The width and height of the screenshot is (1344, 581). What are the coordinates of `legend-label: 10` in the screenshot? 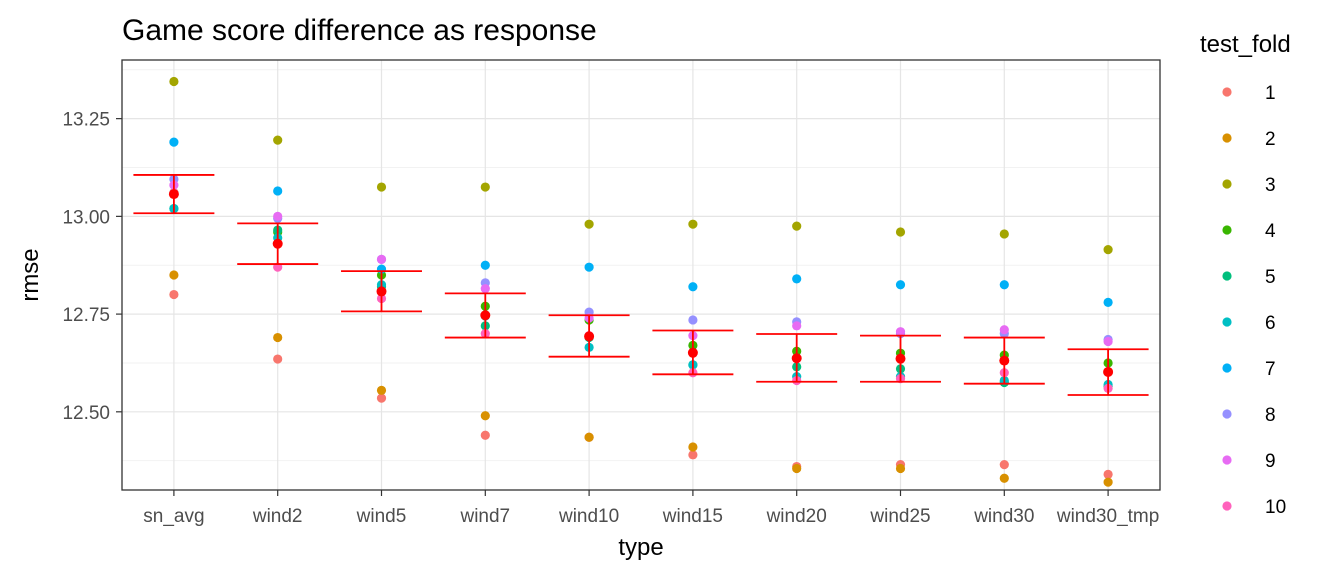 It's located at (1275, 507).